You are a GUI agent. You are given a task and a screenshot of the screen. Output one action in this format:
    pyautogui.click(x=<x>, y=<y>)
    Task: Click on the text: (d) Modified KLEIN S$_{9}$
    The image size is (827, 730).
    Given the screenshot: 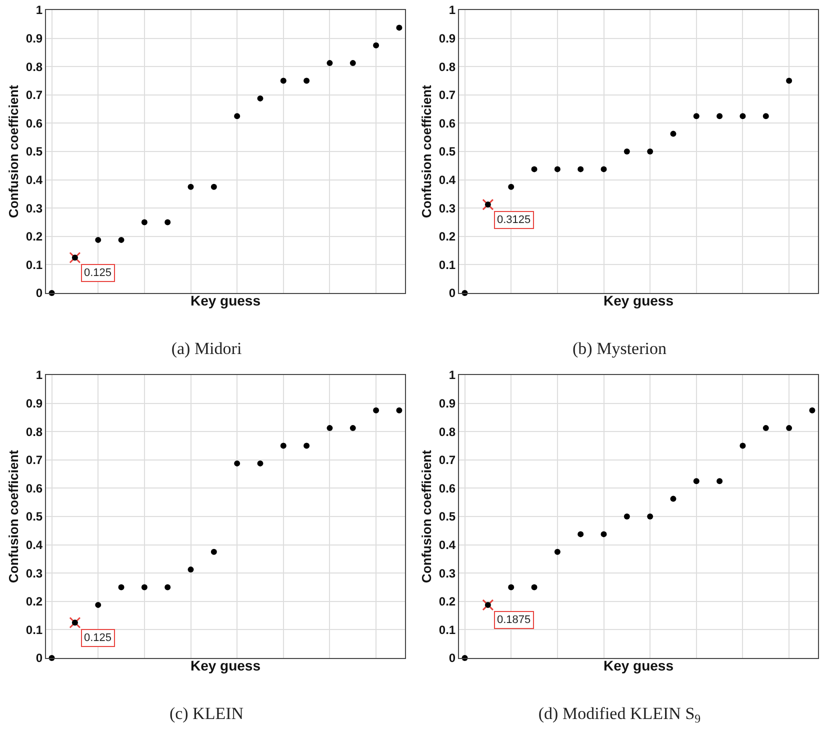 What is the action you would take?
    pyautogui.click(x=619, y=715)
    